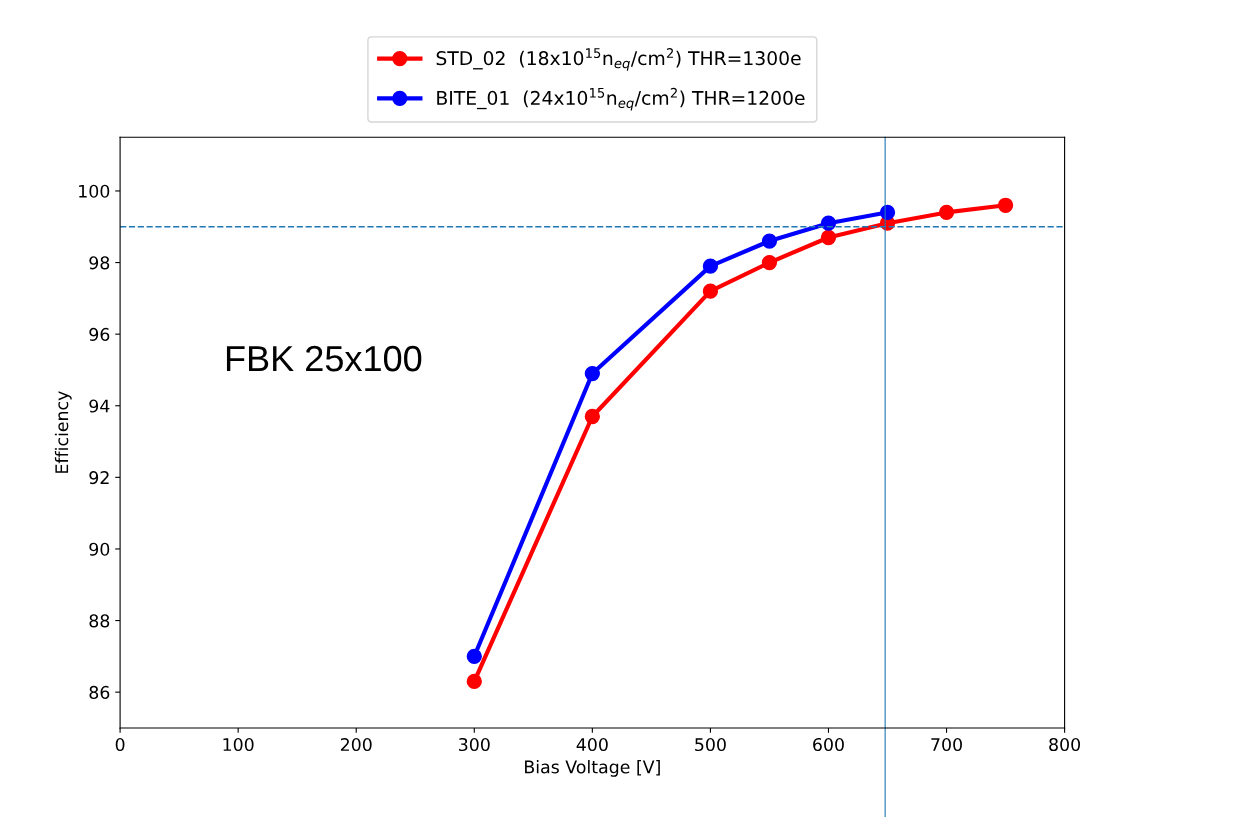 This screenshot has width=1251, height=817. Describe the element at coordinates (99, 621) in the screenshot. I see `y-tick-label: 88` at that location.